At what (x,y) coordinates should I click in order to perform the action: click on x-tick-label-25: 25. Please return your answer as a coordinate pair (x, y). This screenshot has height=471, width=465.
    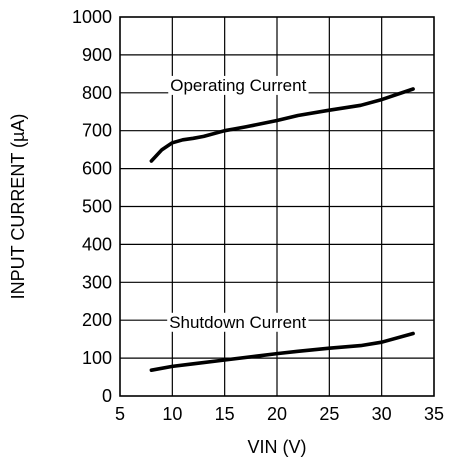
    Looking at the image, I should click on (329, 414).